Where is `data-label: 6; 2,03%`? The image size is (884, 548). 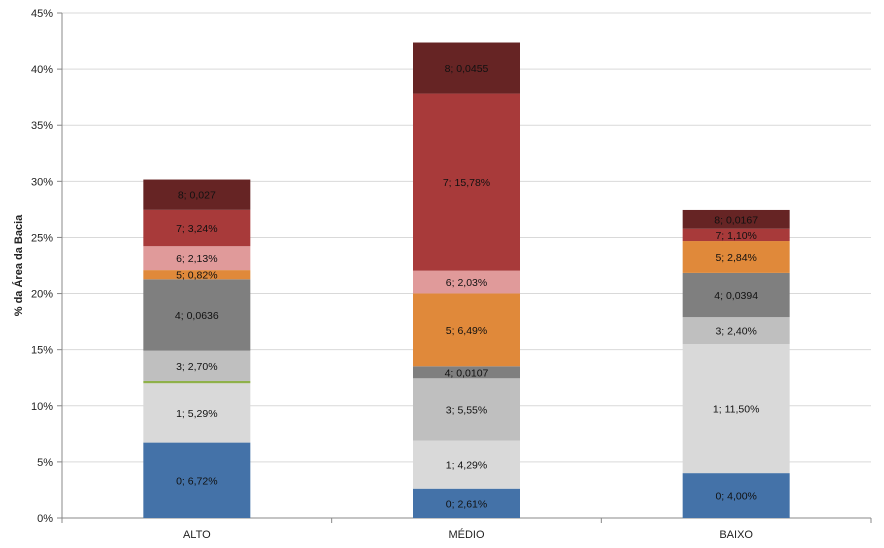
data-label: 6; 2,03% is located at coordinates (466, 283).